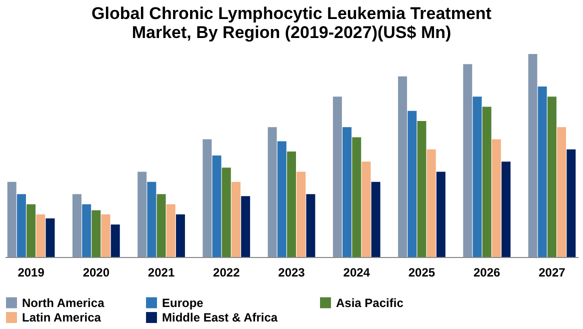  What do you see at coordinates (220, 317) in the screenshot?
I see `legend-label: Middle East & Africa` at bounding box center [220, 317].